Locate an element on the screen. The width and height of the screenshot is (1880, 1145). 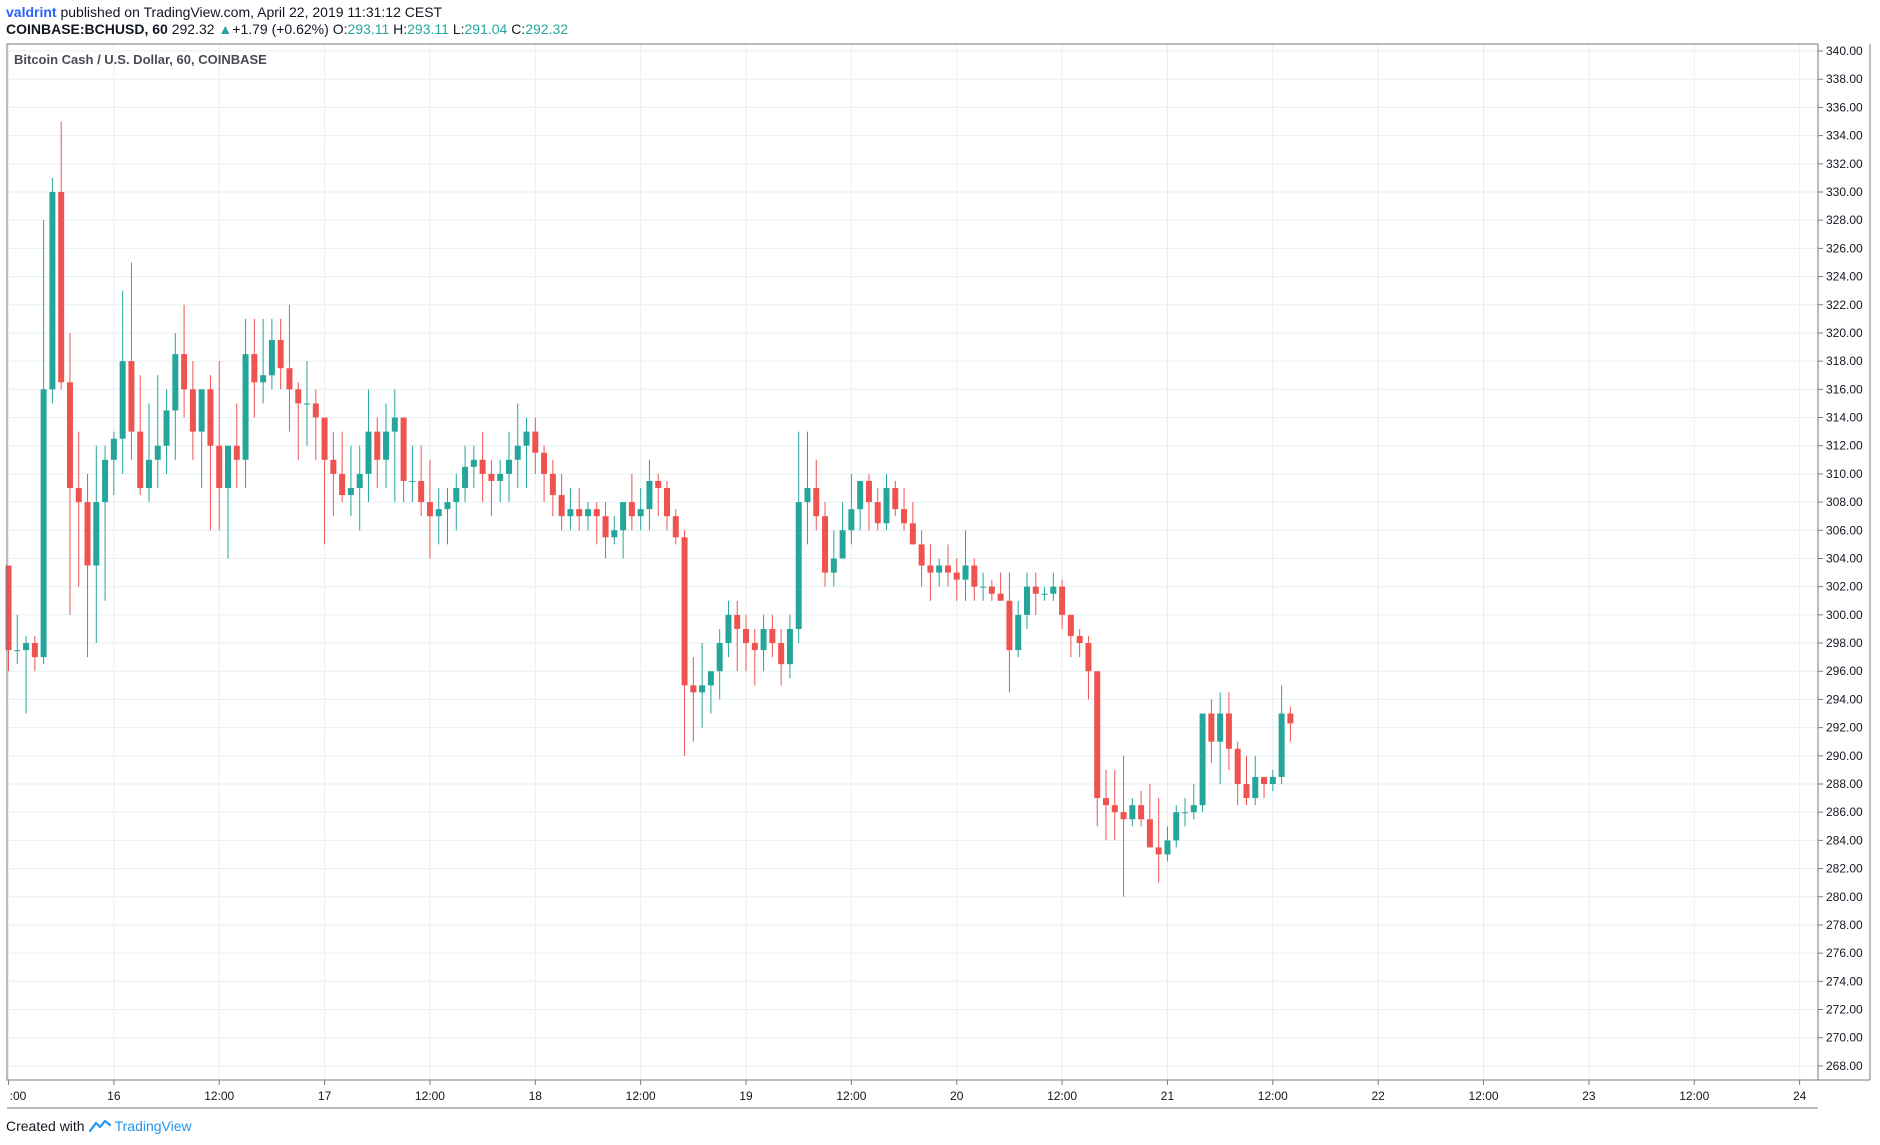
close-label: C: is located at coordinates (518, 29).